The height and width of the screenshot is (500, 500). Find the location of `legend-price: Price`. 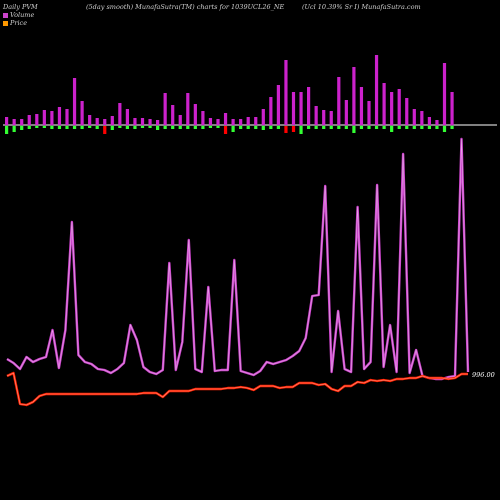

legend-price: Price is located at coordinates (15, 23).